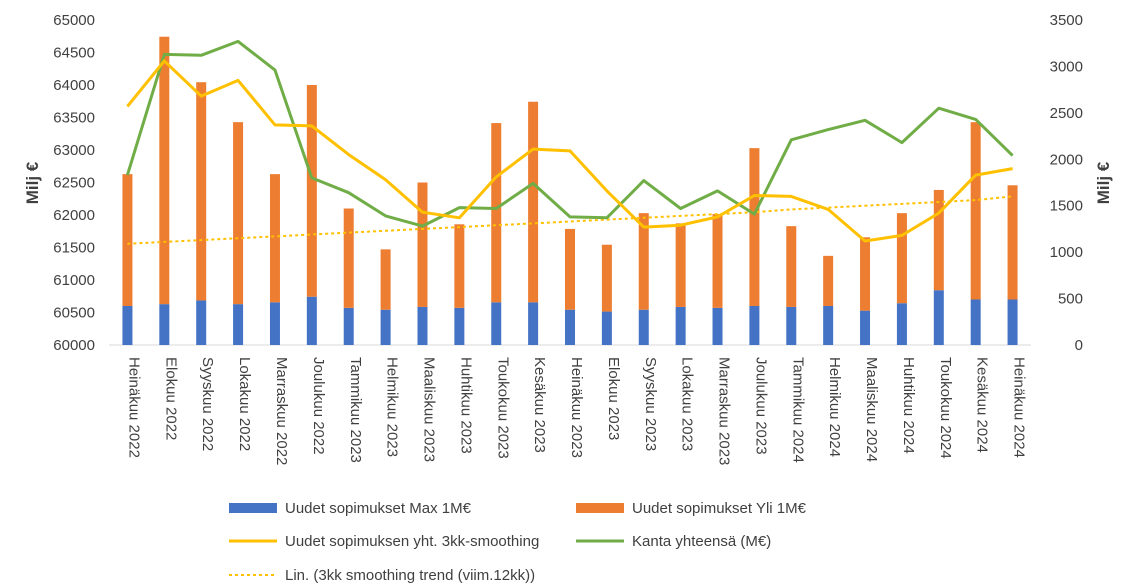  Describe the element at coordinates (410, 575) in the screenshot. I see `legend-label: Lin. (3kk smoothing trend (viim.12kk))` at that location.